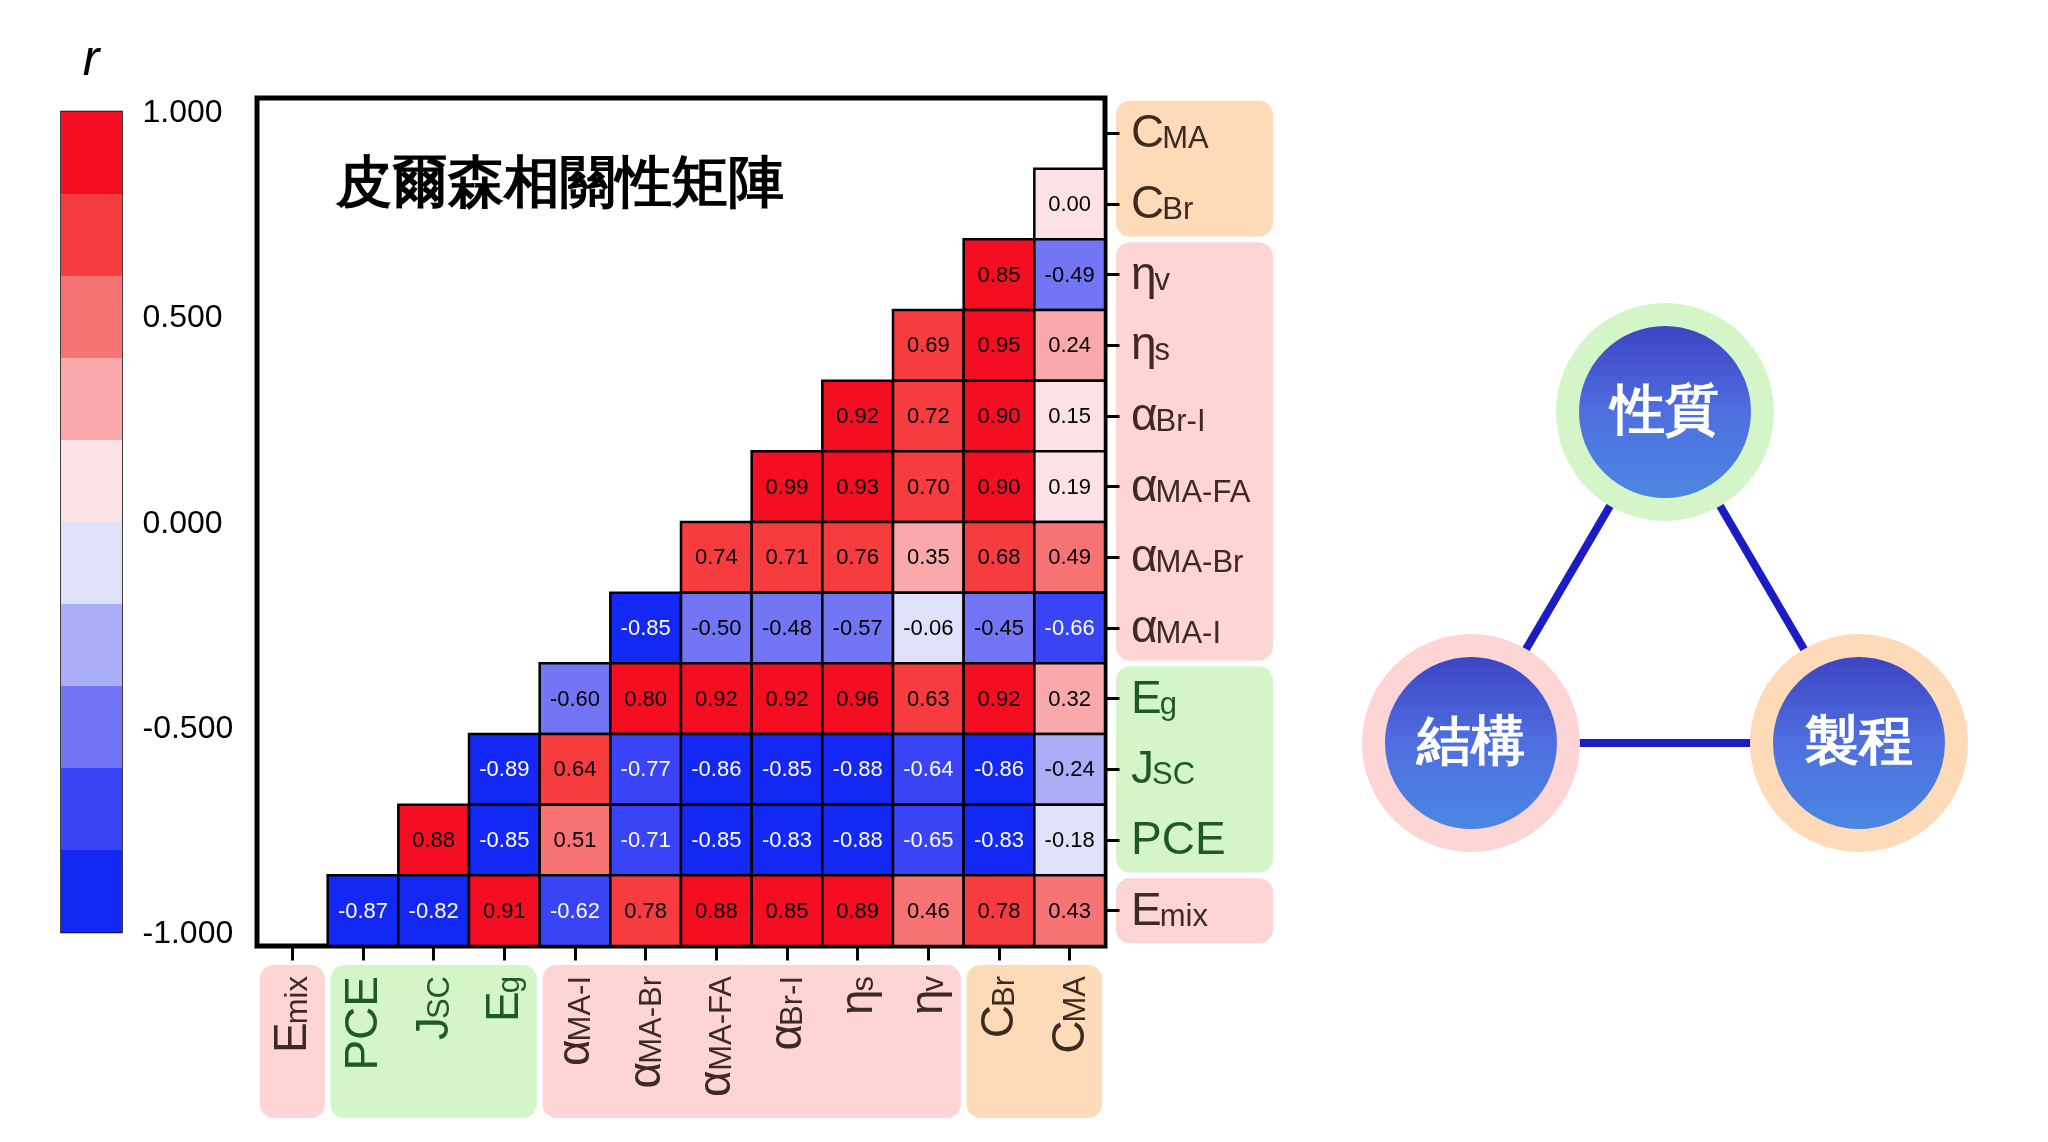 This screenshot has width=2048, height=1142. What do you see at coordinates (858, 486) in the screenshot?
I see `data-label: 0.93` at bounding box center [858, 486].